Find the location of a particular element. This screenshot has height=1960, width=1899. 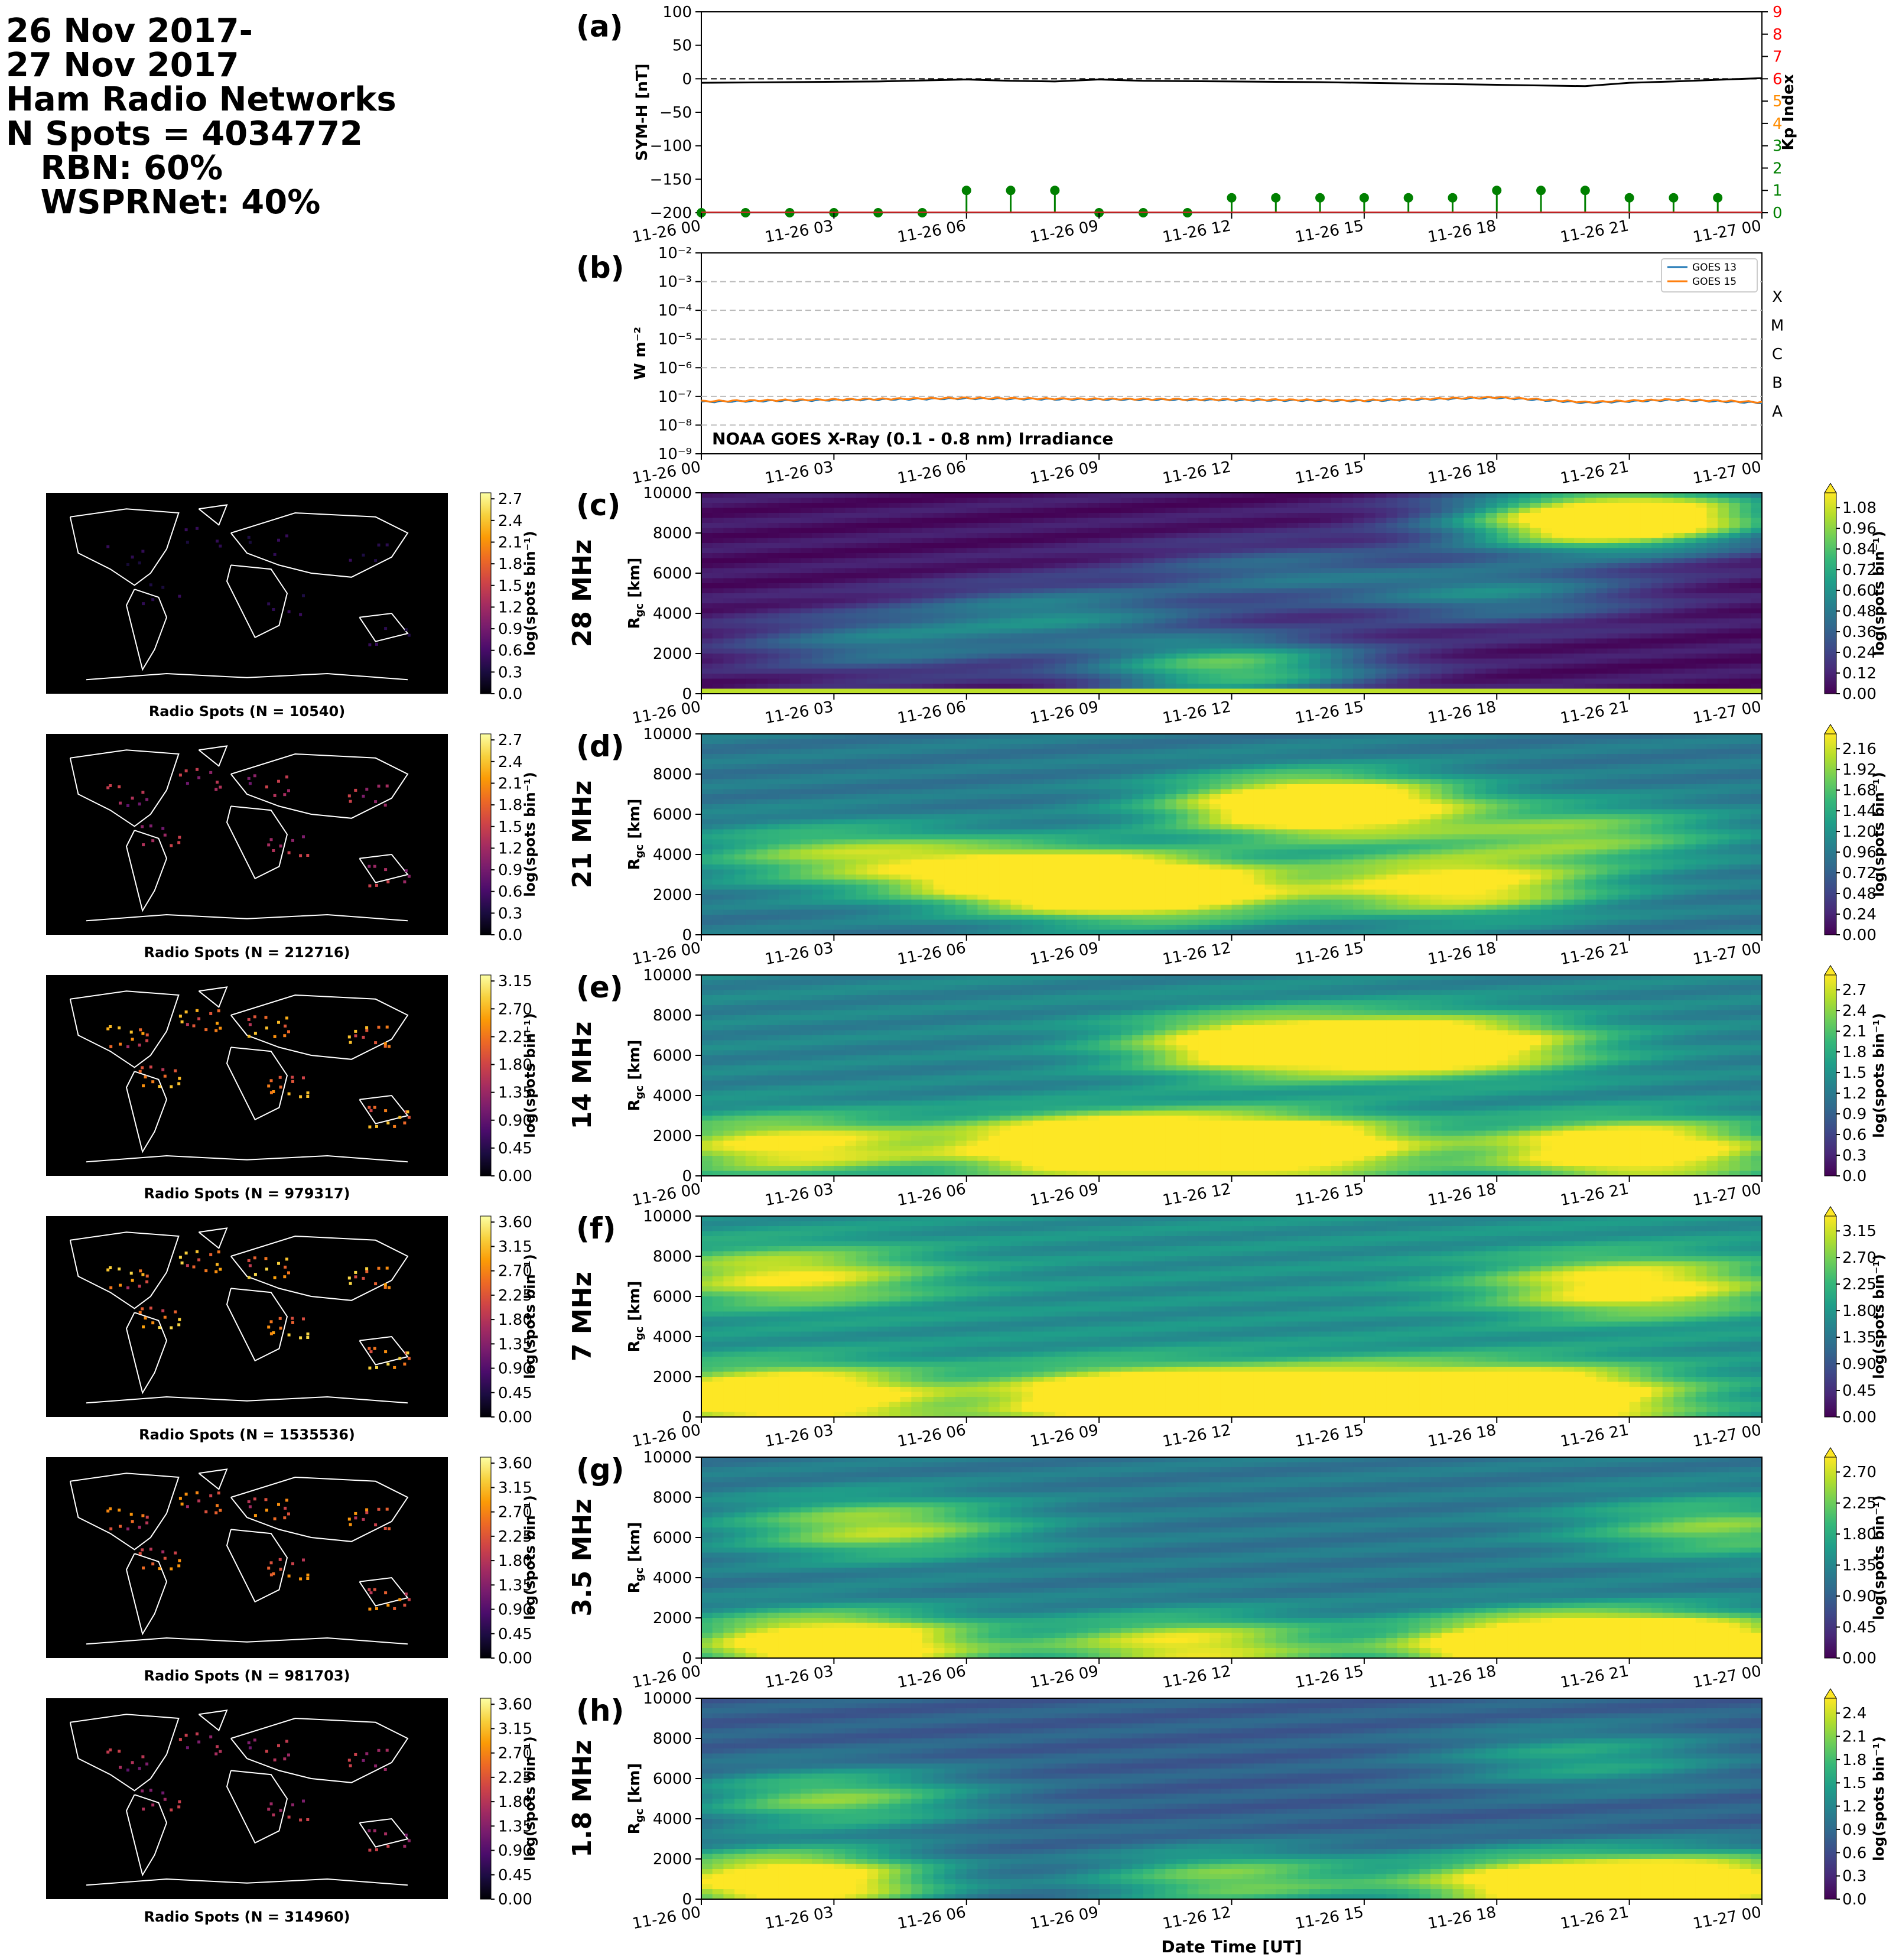

goes-ytick-label-4: 10⁻⁶ is located at coordinates (675, 368).